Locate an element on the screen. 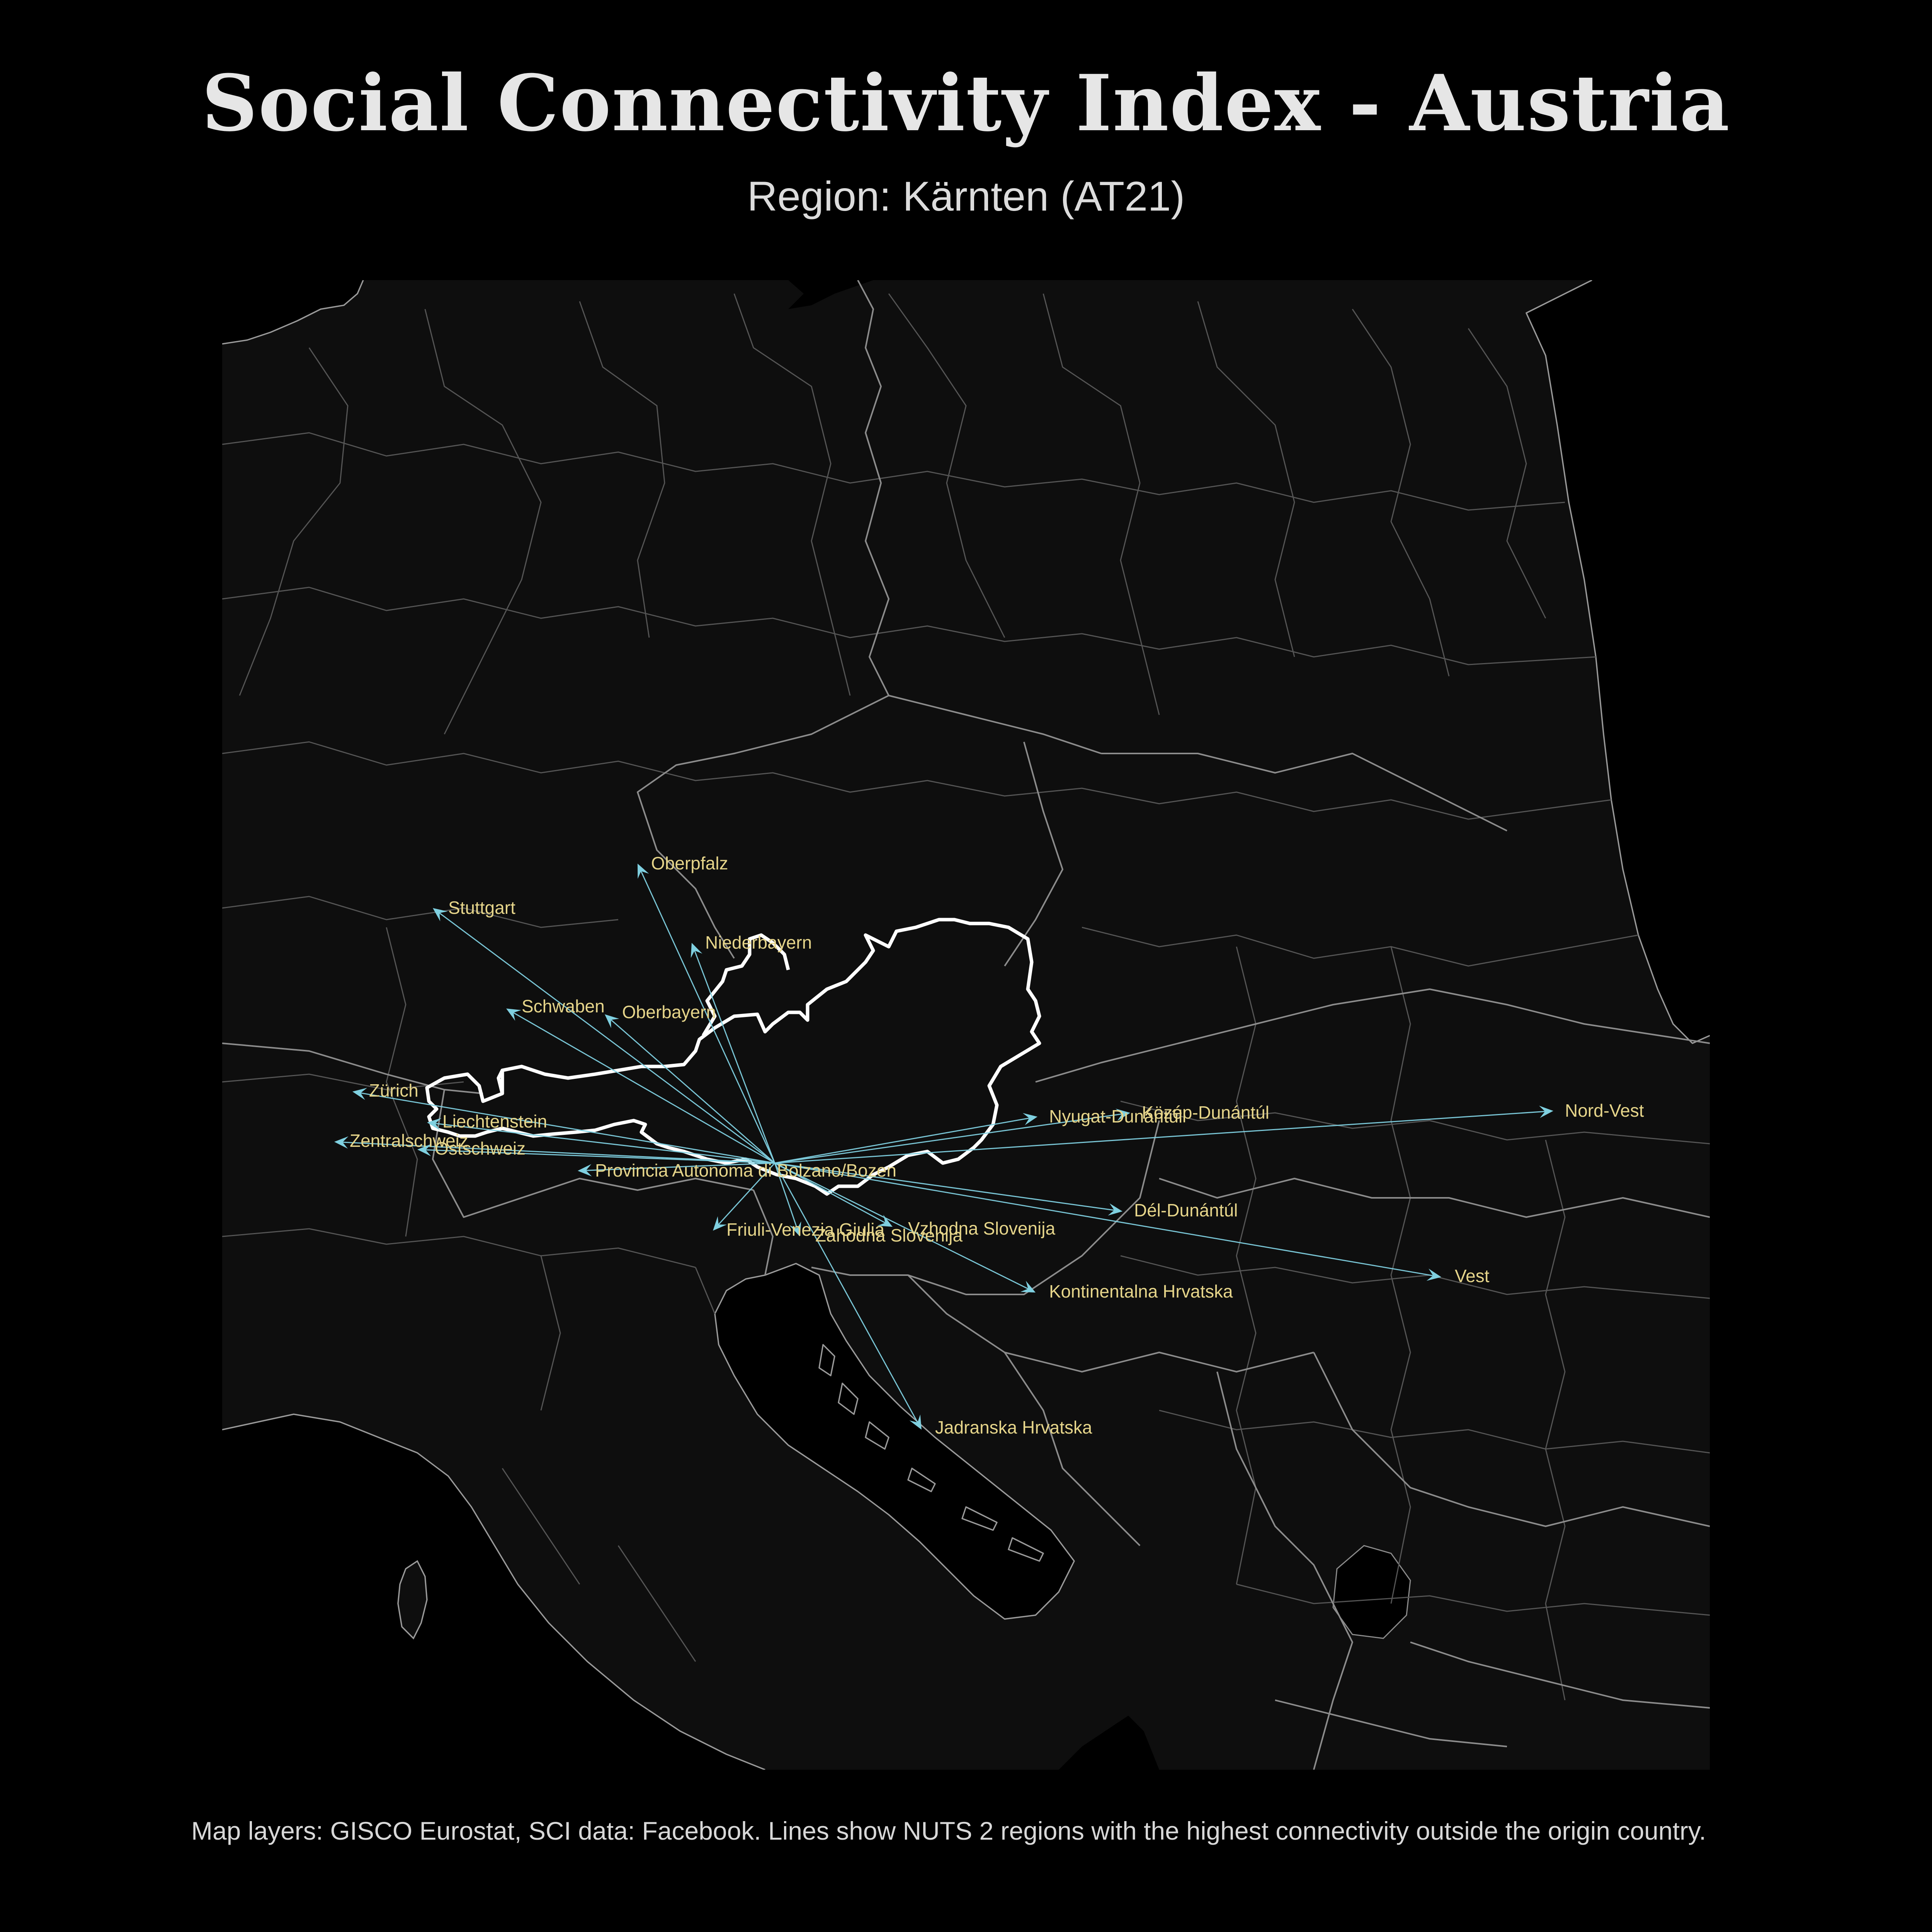 The image size is (1932, 1932). flow-line-vest is located at coordinates (1106, 1220).